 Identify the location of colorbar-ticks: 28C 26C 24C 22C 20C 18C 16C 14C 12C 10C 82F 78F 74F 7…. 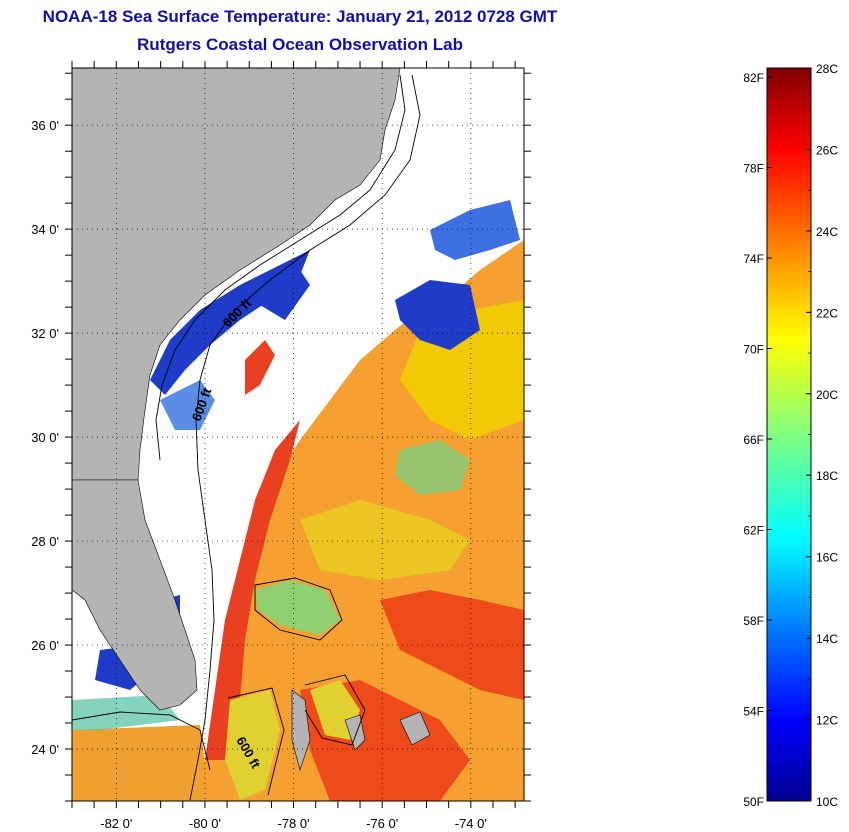
(790, 435).